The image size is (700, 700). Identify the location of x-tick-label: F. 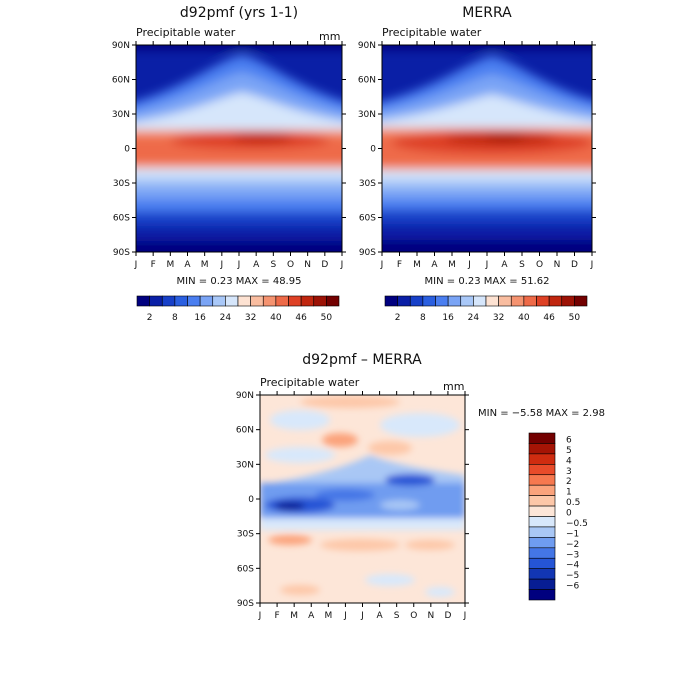
(399, 265).